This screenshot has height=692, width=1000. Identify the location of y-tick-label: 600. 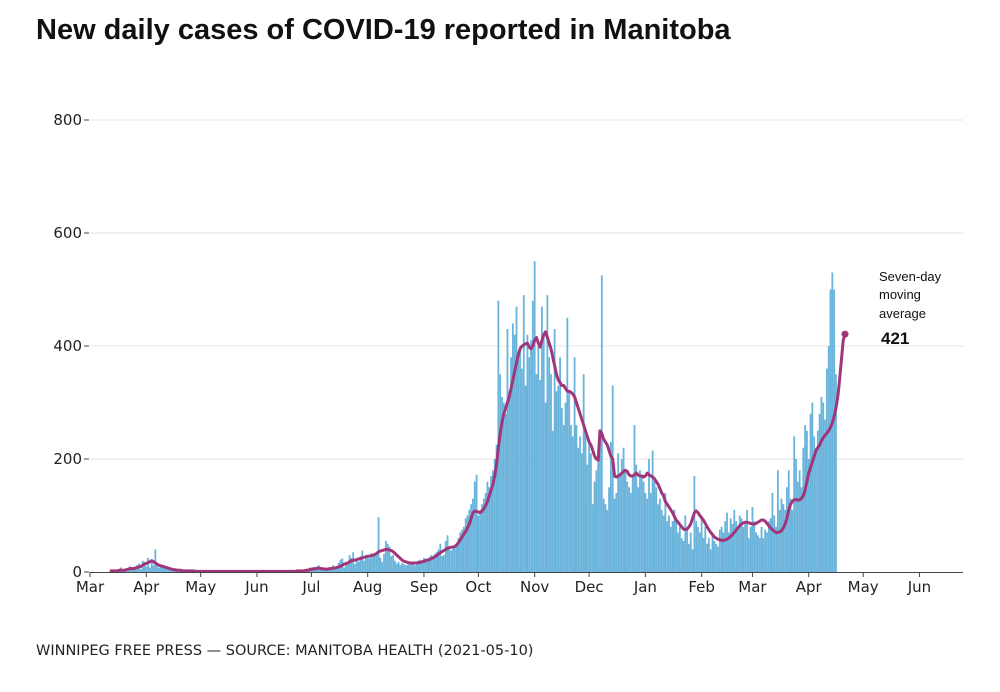
(67, 233).